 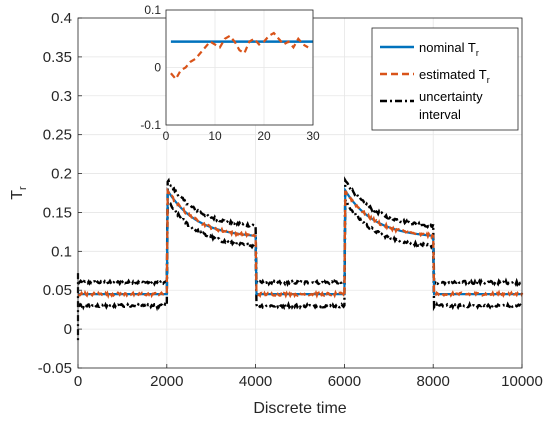 What do you see at coordinates (241, 136) in the screenshot?
I see `inset-x-ticks: 0 10 20 30` at bounding box center [241, 136].